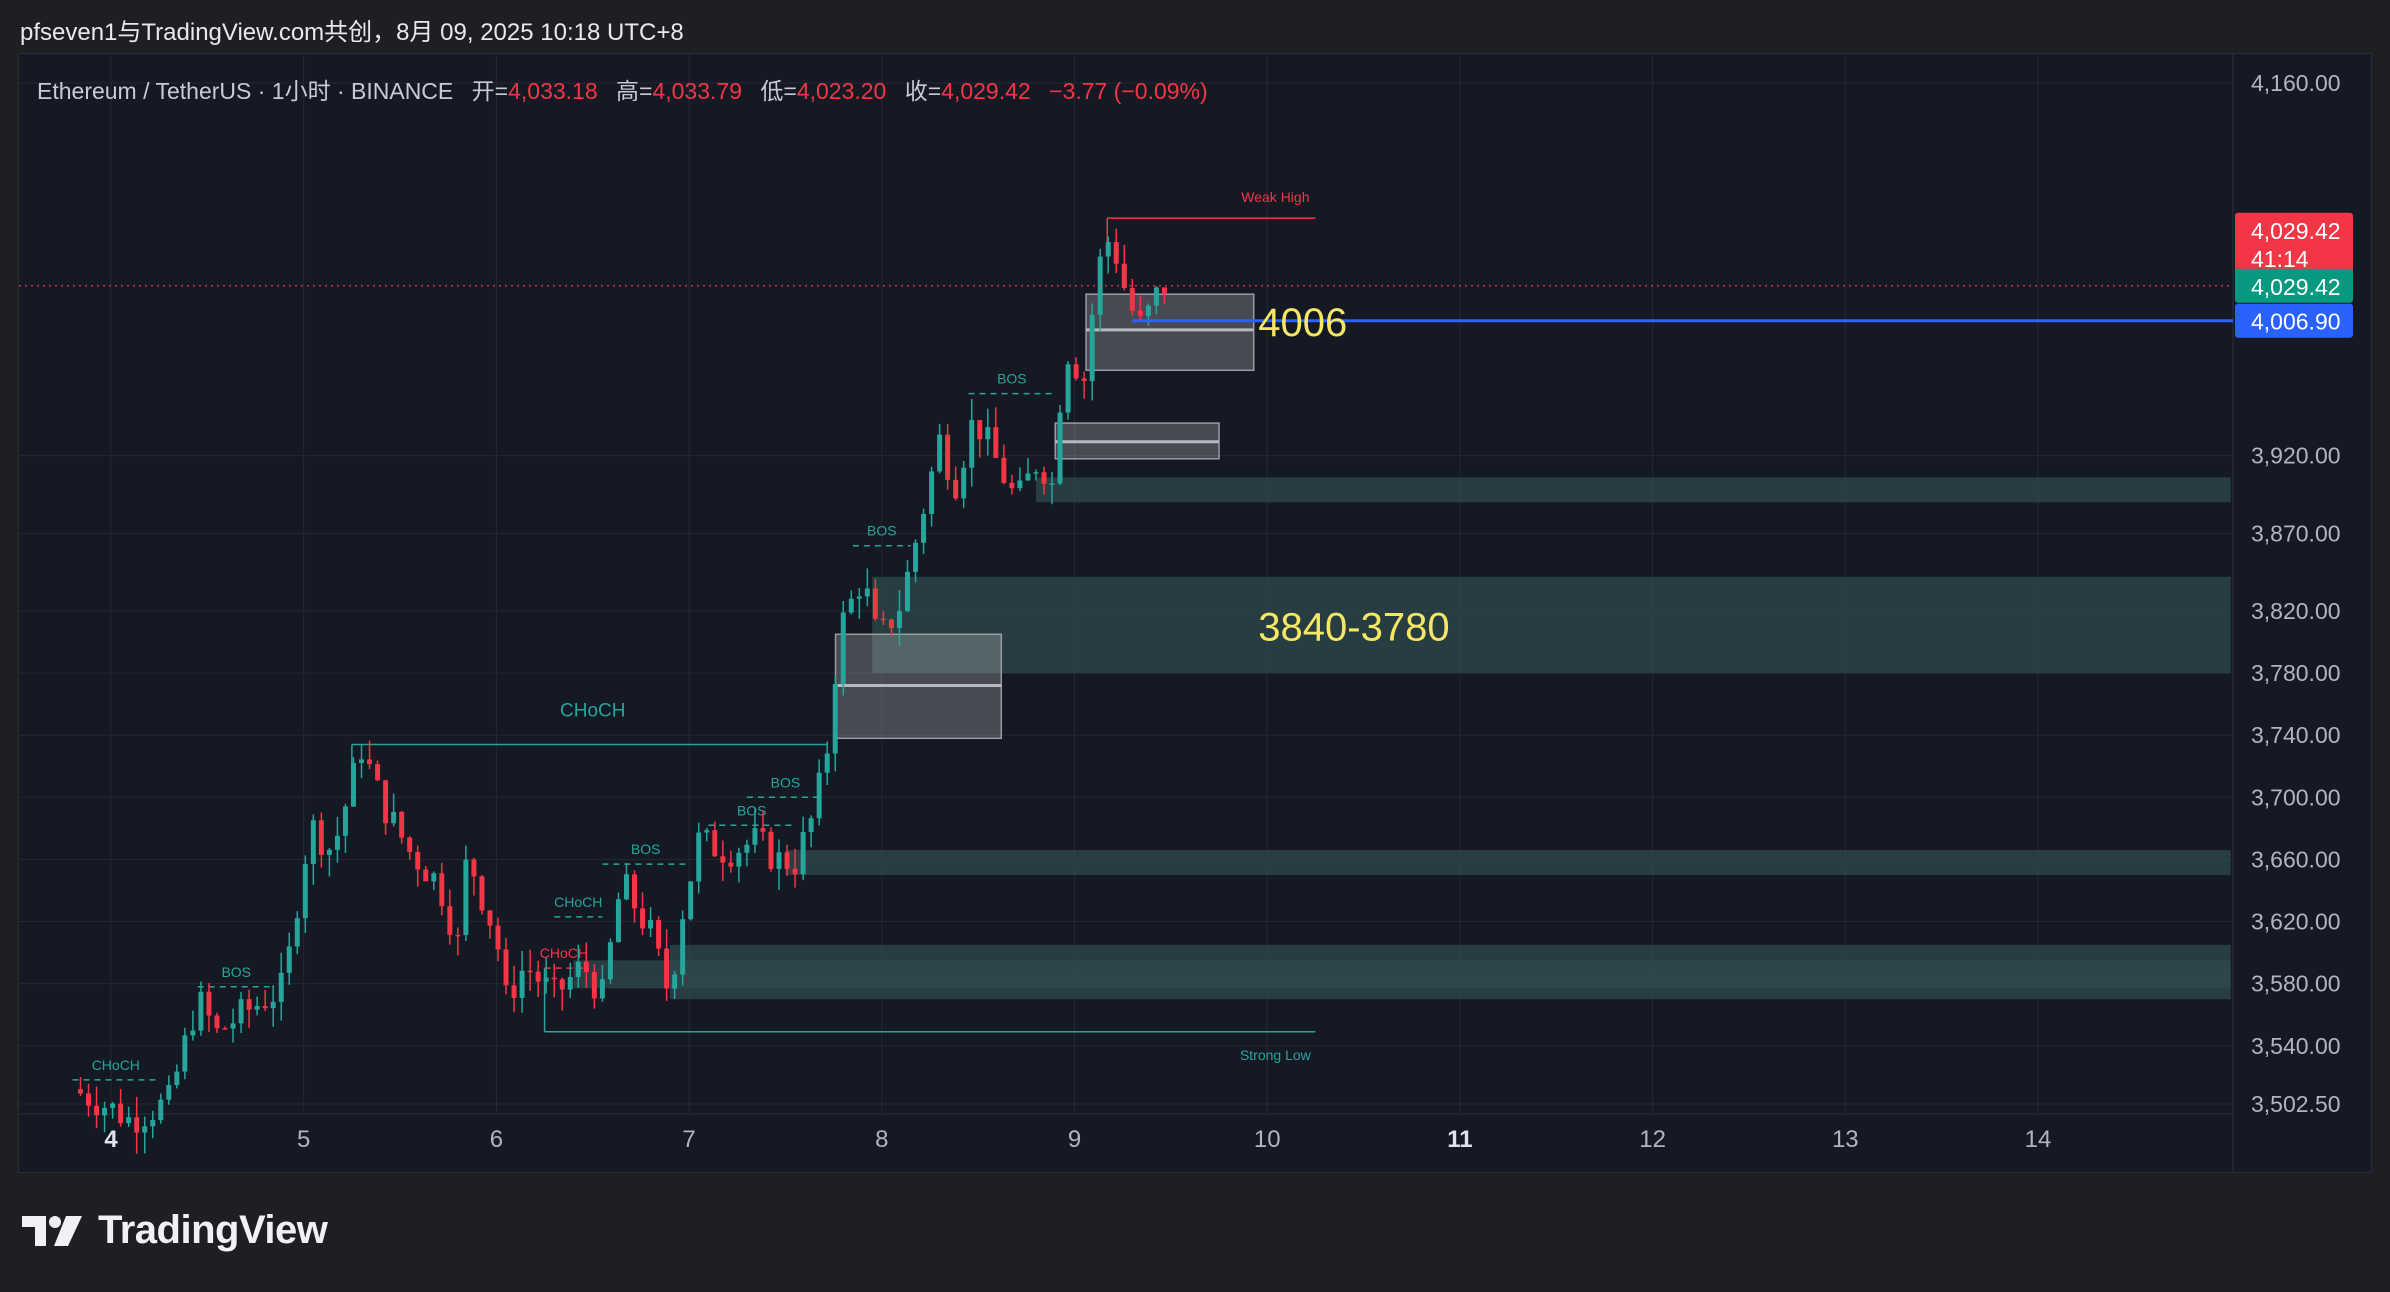 This screenshot has height=1292, width=2390. I want to click on price-axis-label: 3,660.00, so click(2296, 859).